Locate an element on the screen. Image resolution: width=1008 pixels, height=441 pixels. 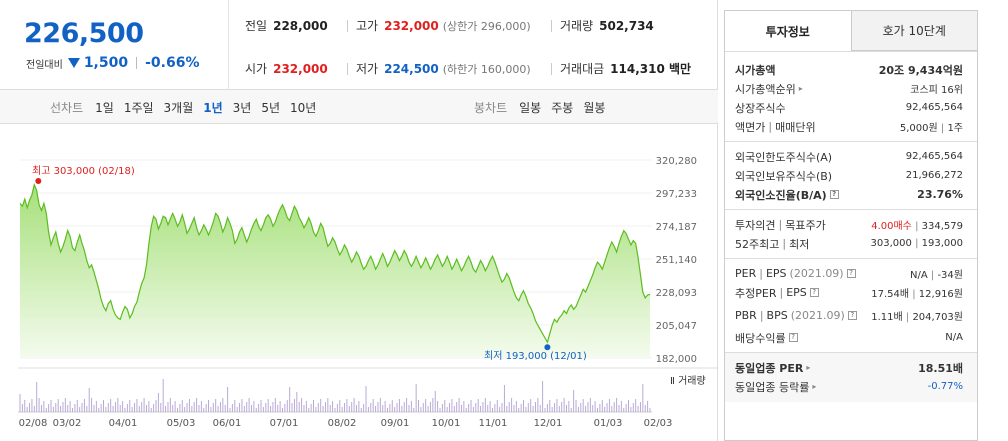
x-tick-label: 05/03 is located at coordinates (181, 423).